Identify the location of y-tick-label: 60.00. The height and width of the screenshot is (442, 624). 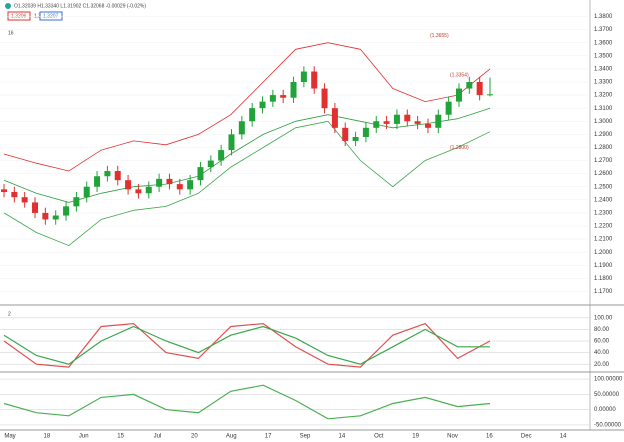
(602, 342).